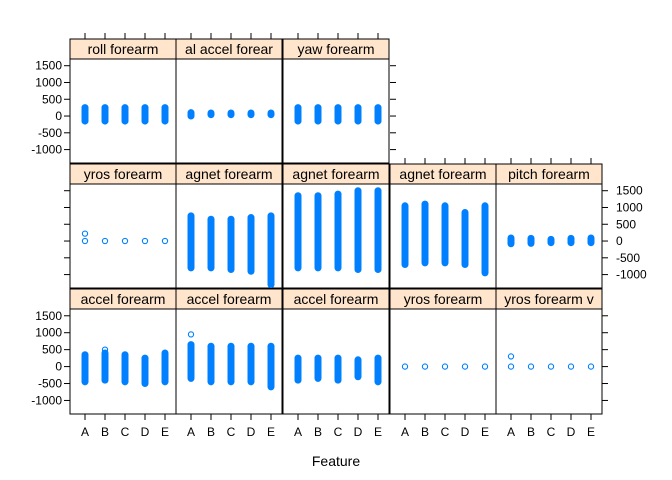 Image resolution: width=672 pixels, height=480 pixels. I want to click on panel-9: accel forearm, so click(123, 351).